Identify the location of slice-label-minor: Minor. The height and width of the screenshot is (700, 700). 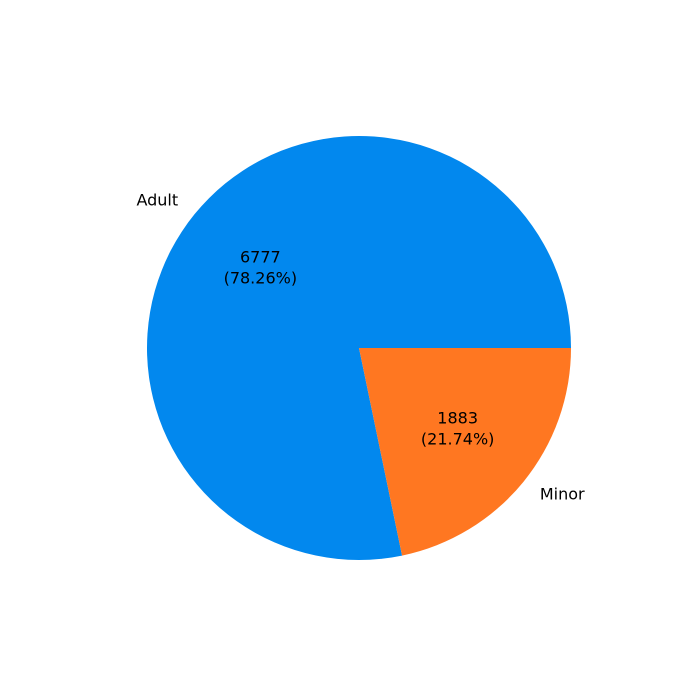
(562, 494).